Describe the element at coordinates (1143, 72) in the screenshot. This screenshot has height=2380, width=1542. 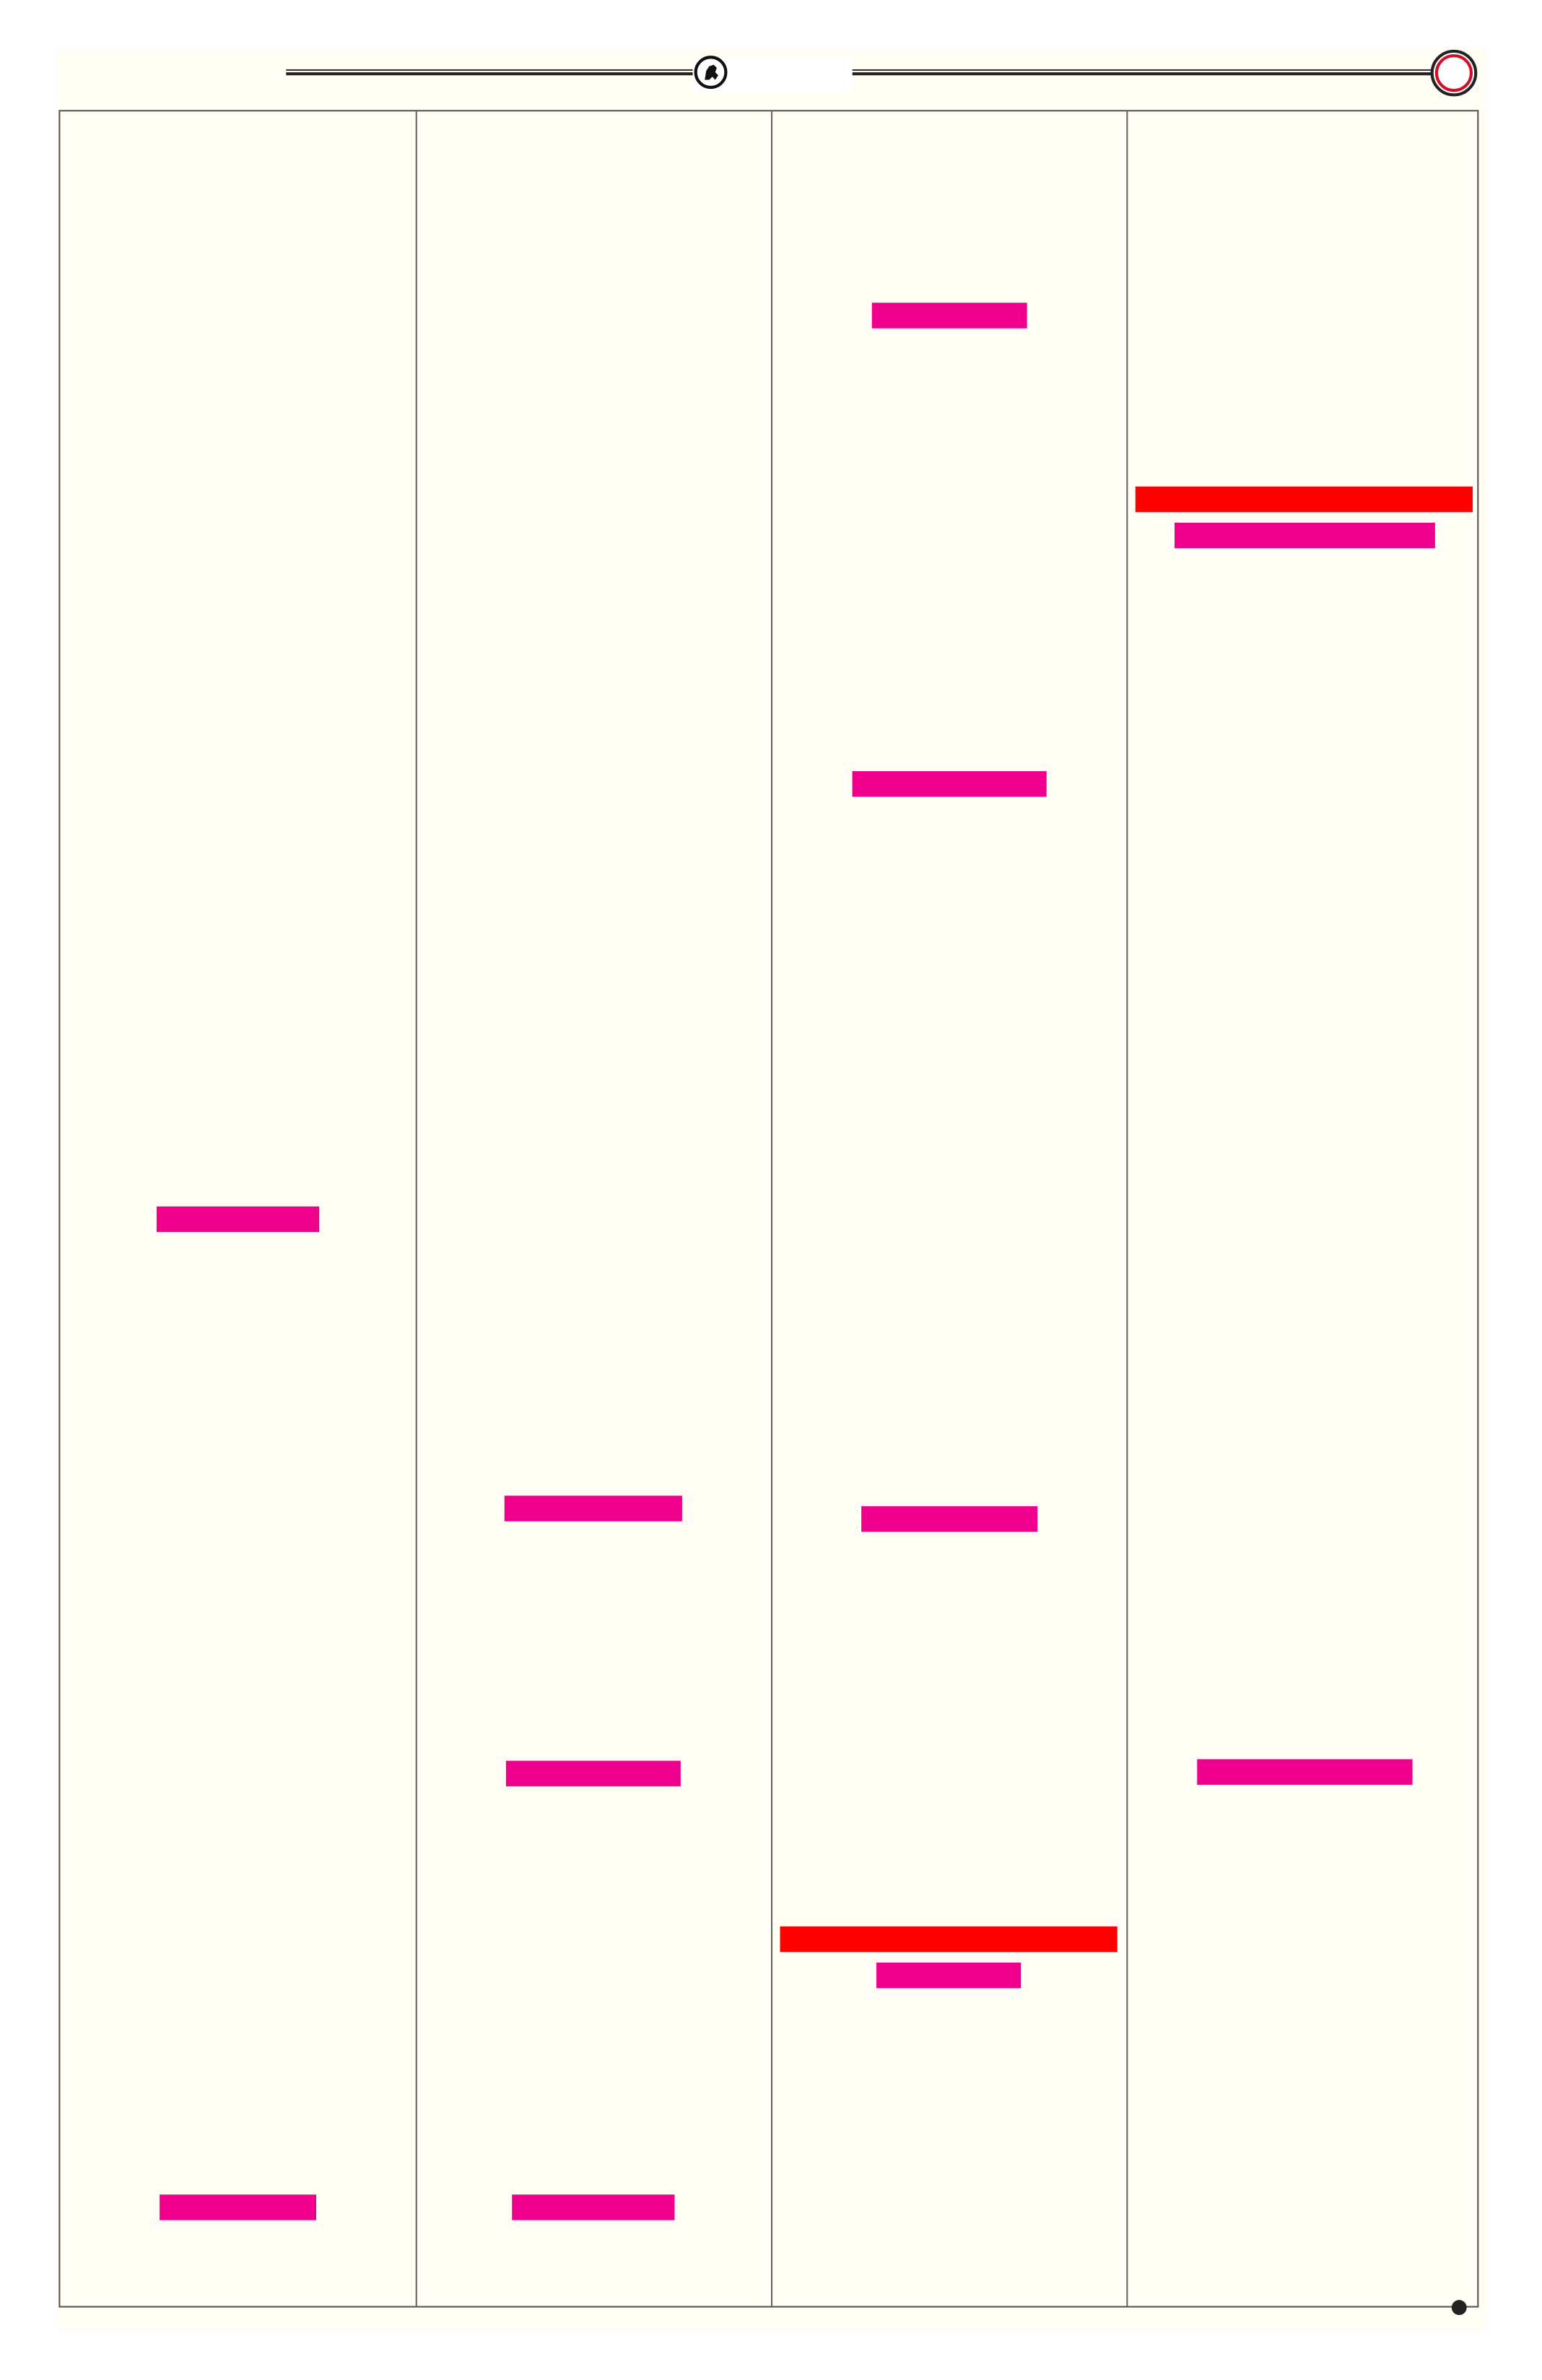
I see `header-rule-right` at that location.